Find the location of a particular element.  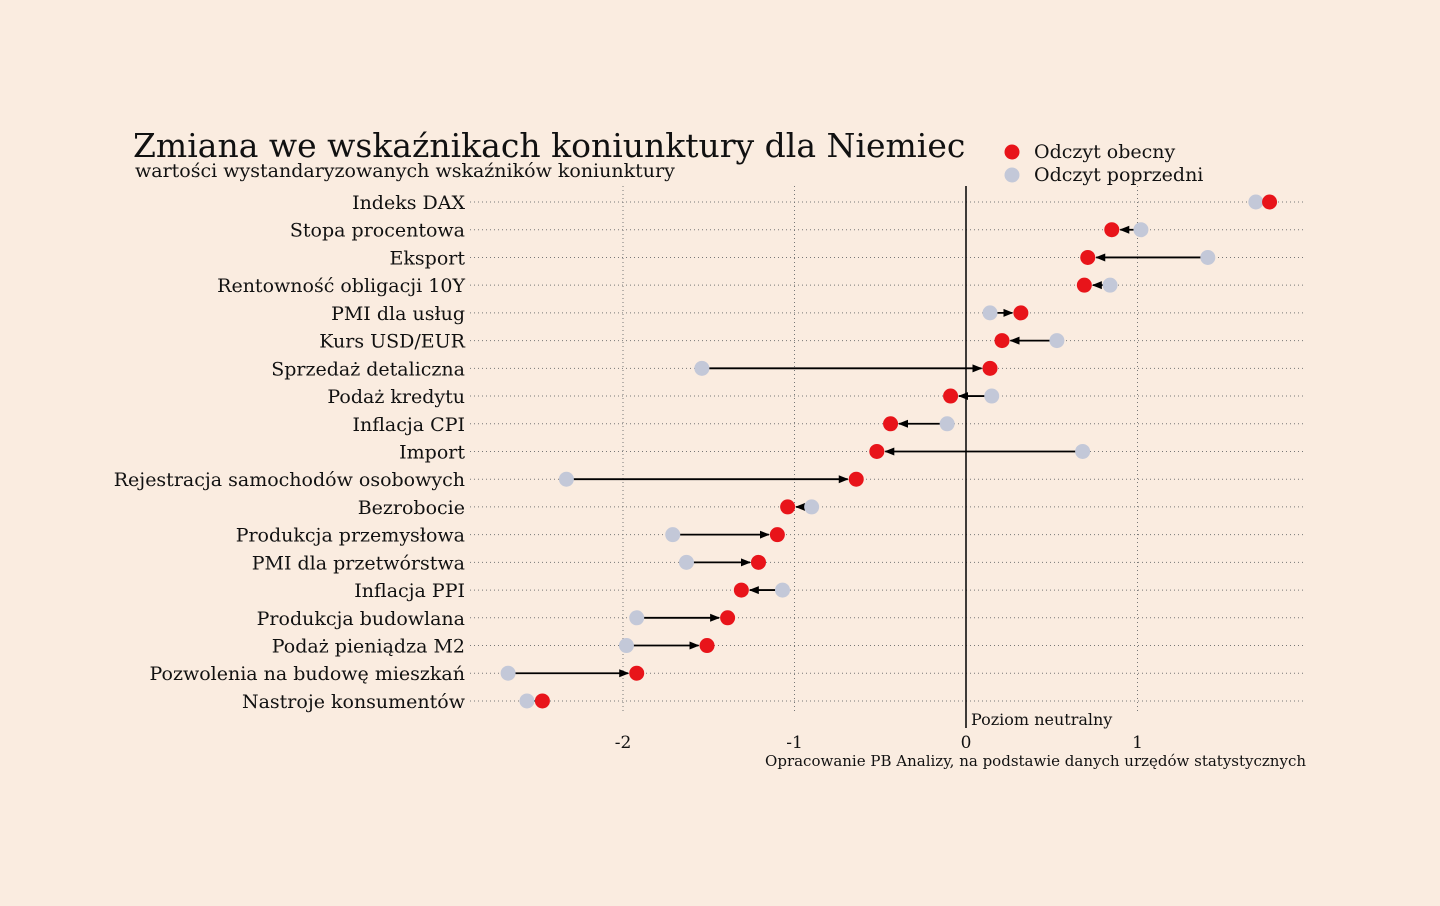

x-tick-label: 0 is located at coordinates (966, 743).